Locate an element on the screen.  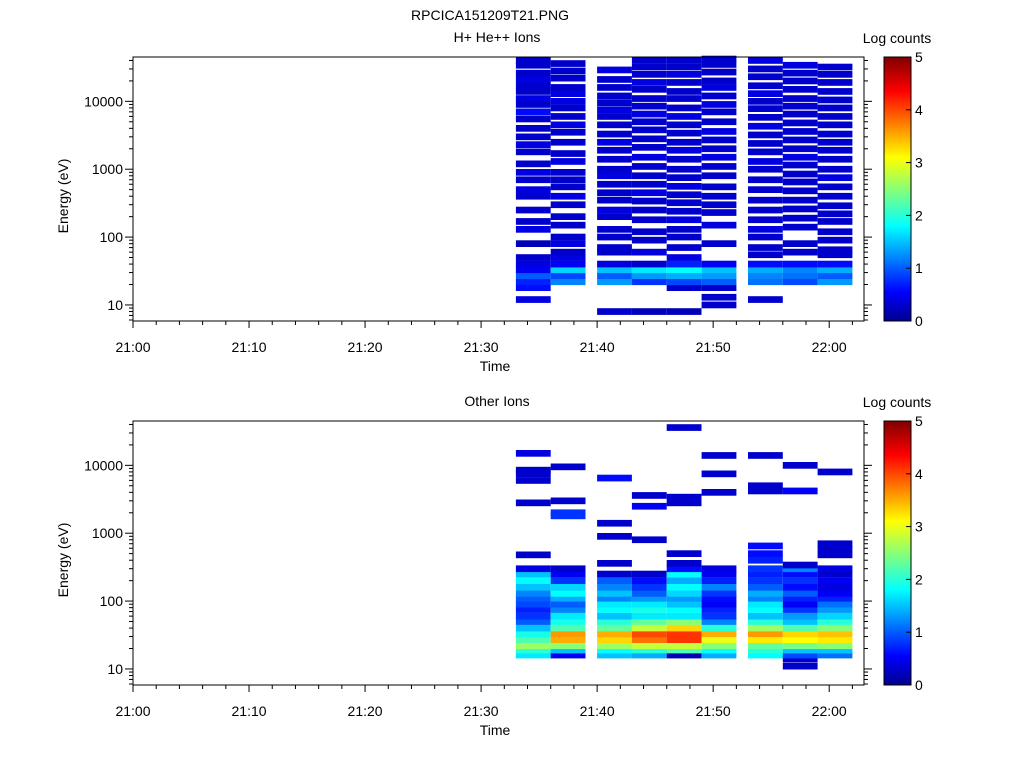
colorbar-tick-label: 5 is located at coordinates (919, 57).